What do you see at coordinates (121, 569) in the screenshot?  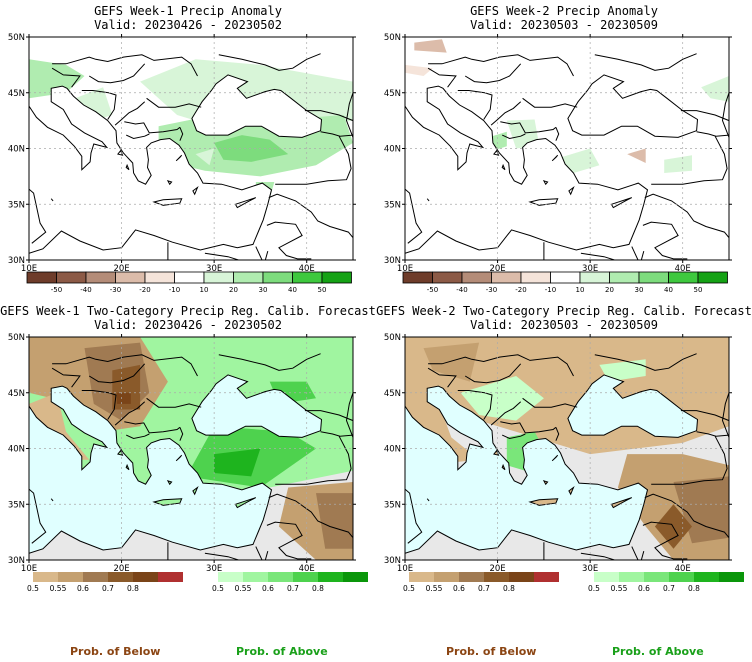 I see `lon-label: 20E` at bounding box center [121, 569].